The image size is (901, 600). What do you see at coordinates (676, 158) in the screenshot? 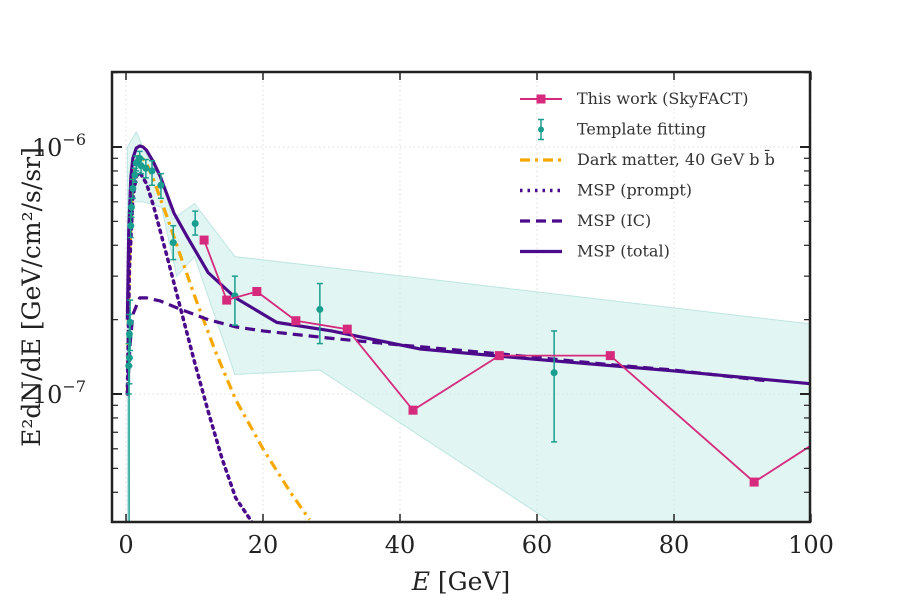
I see `legend-label: Dark matter, 40 GeV b b̄` at bounding box center [676, 158].